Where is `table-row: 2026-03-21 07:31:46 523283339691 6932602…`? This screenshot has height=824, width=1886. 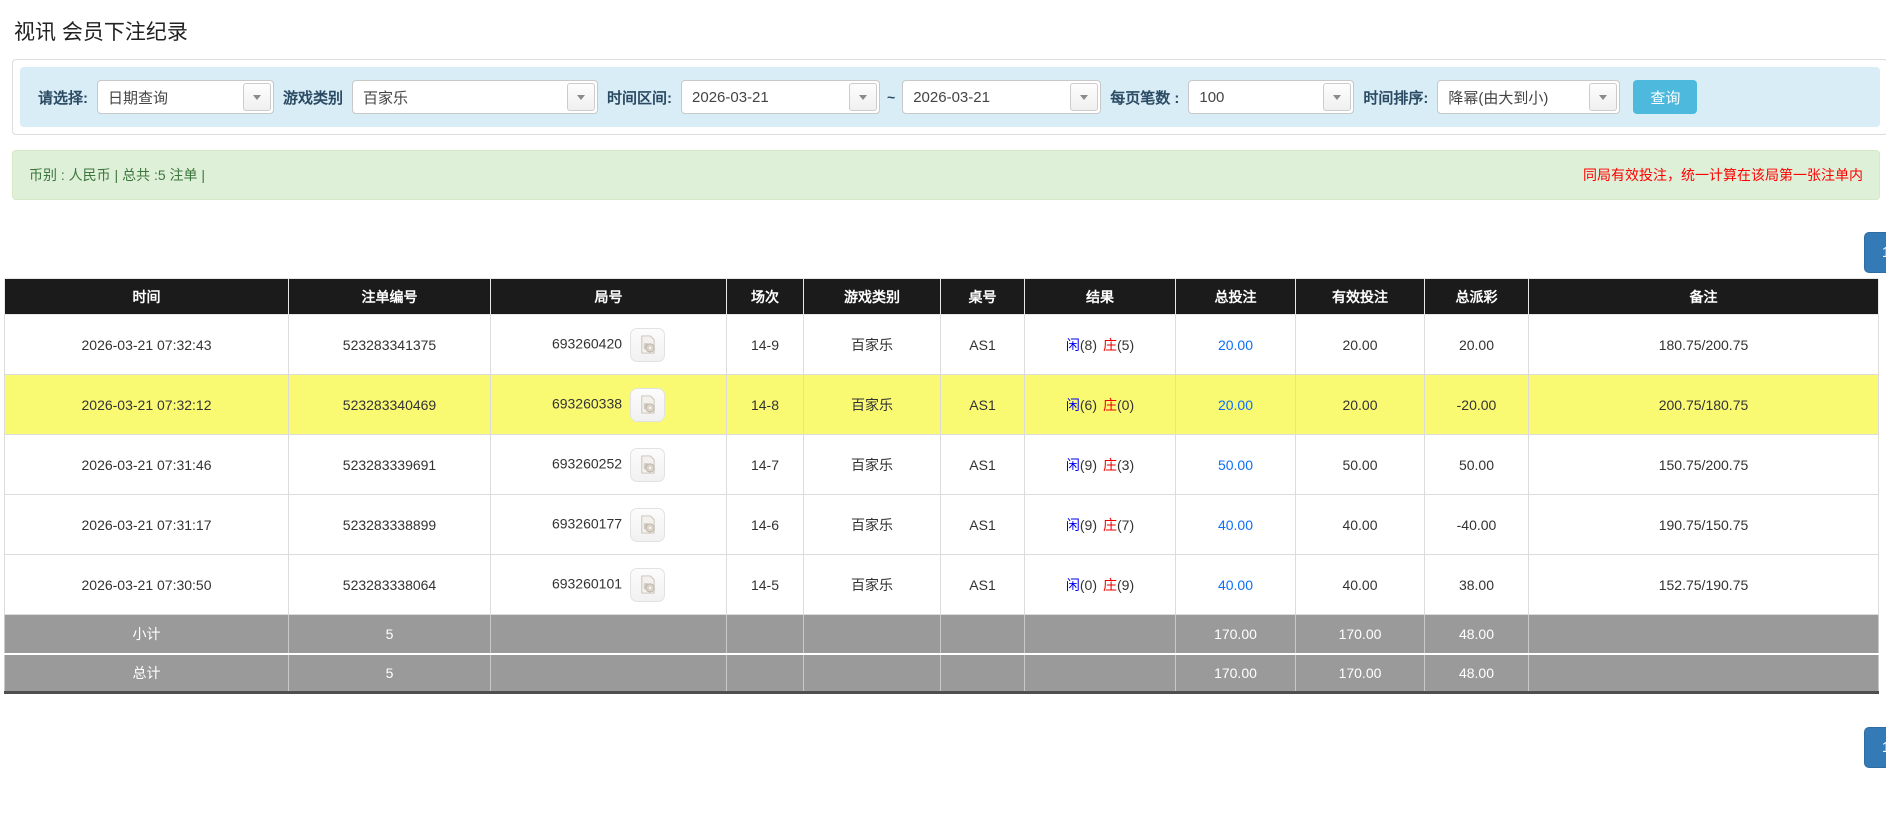
table-row: 2026-03-21 07:31:46 523283339691 6932602… is located at coordinates (941, 464).